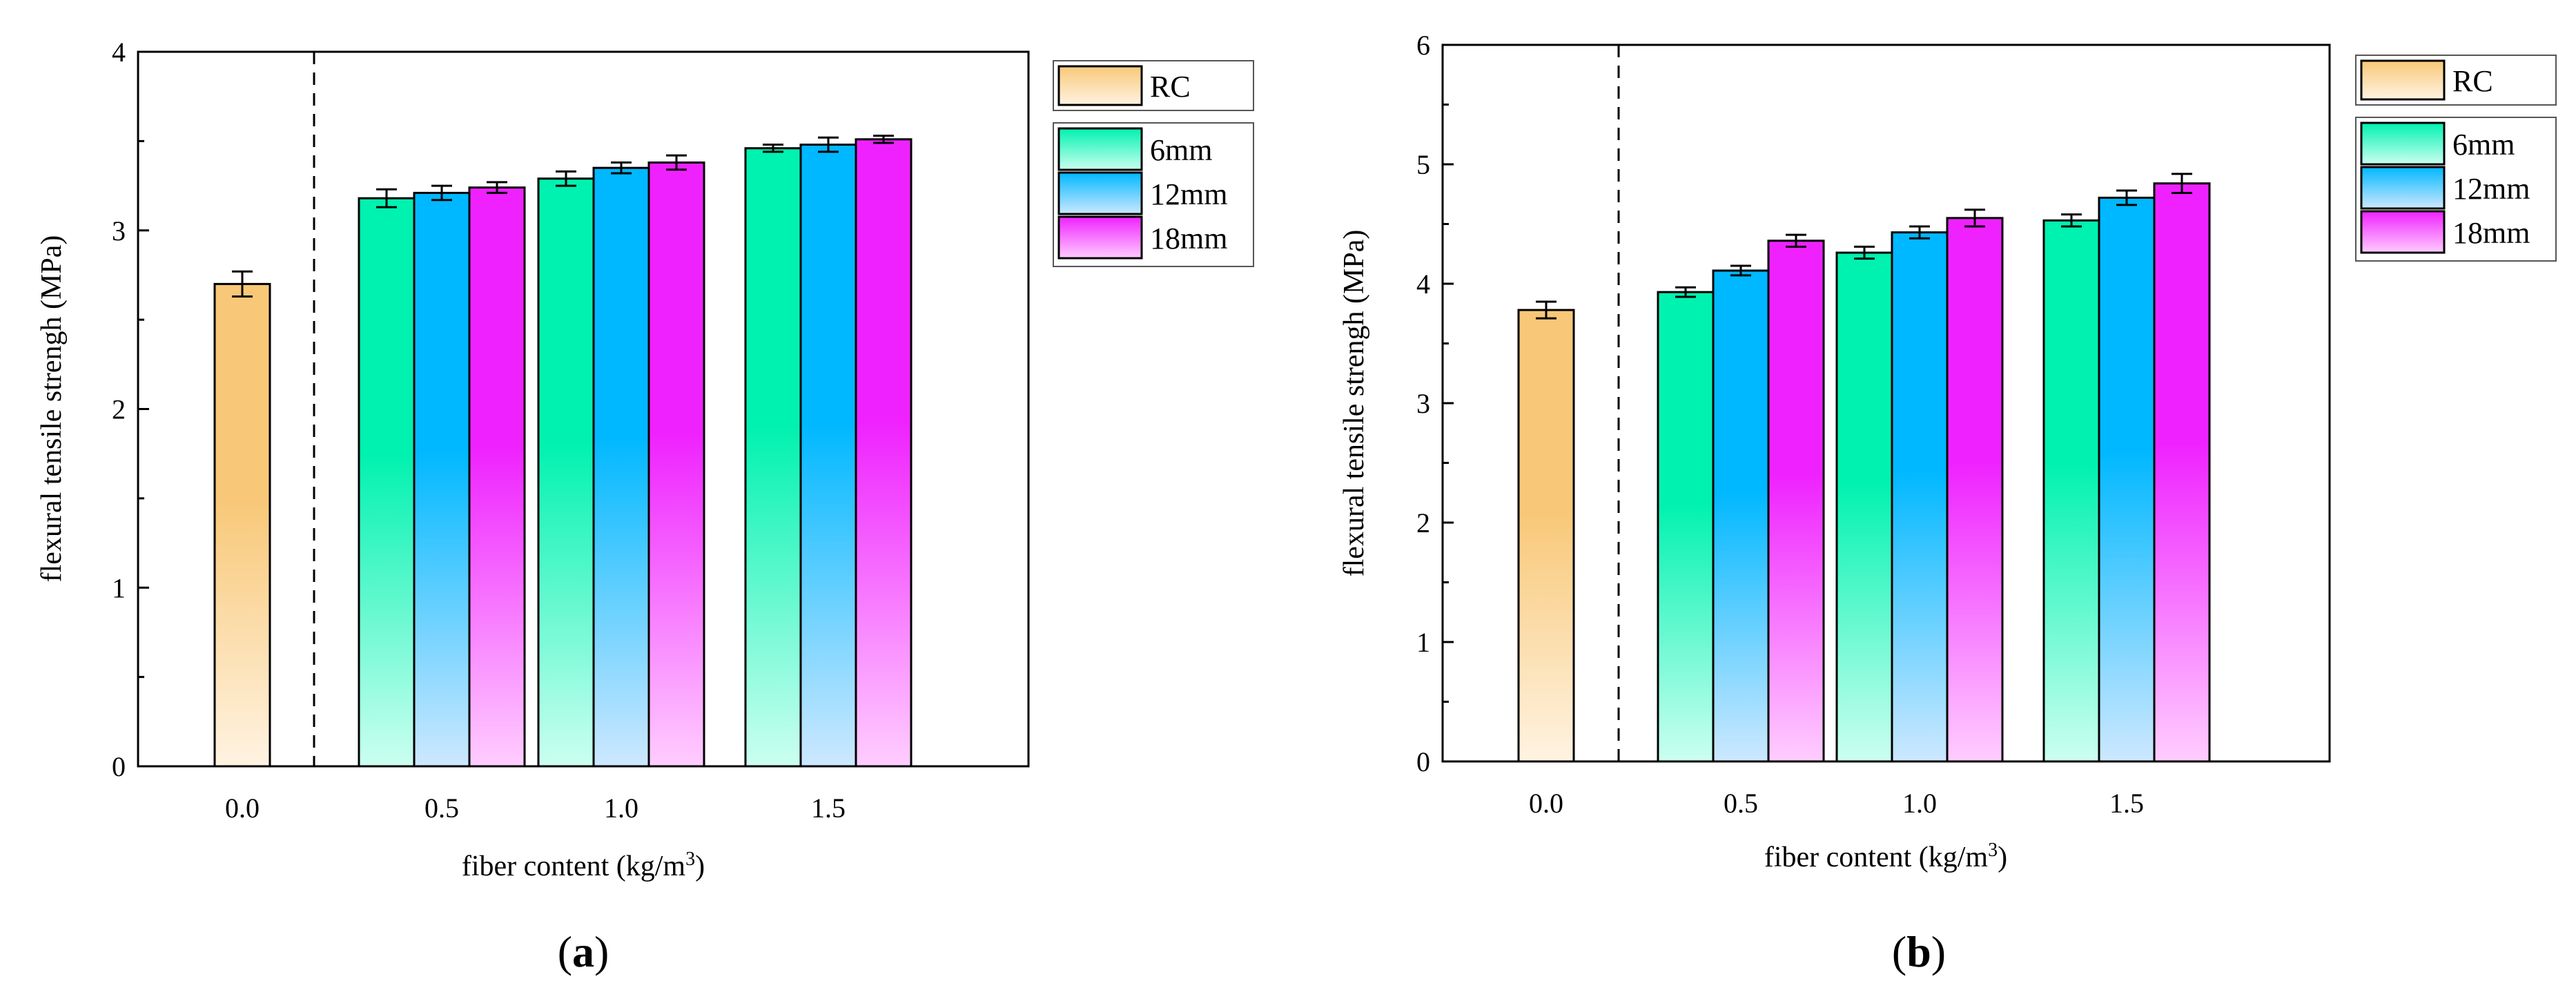 The width and height of the screenshot is (2576, 1001). I want to click on panel-label: (b), so click(1919, 951).